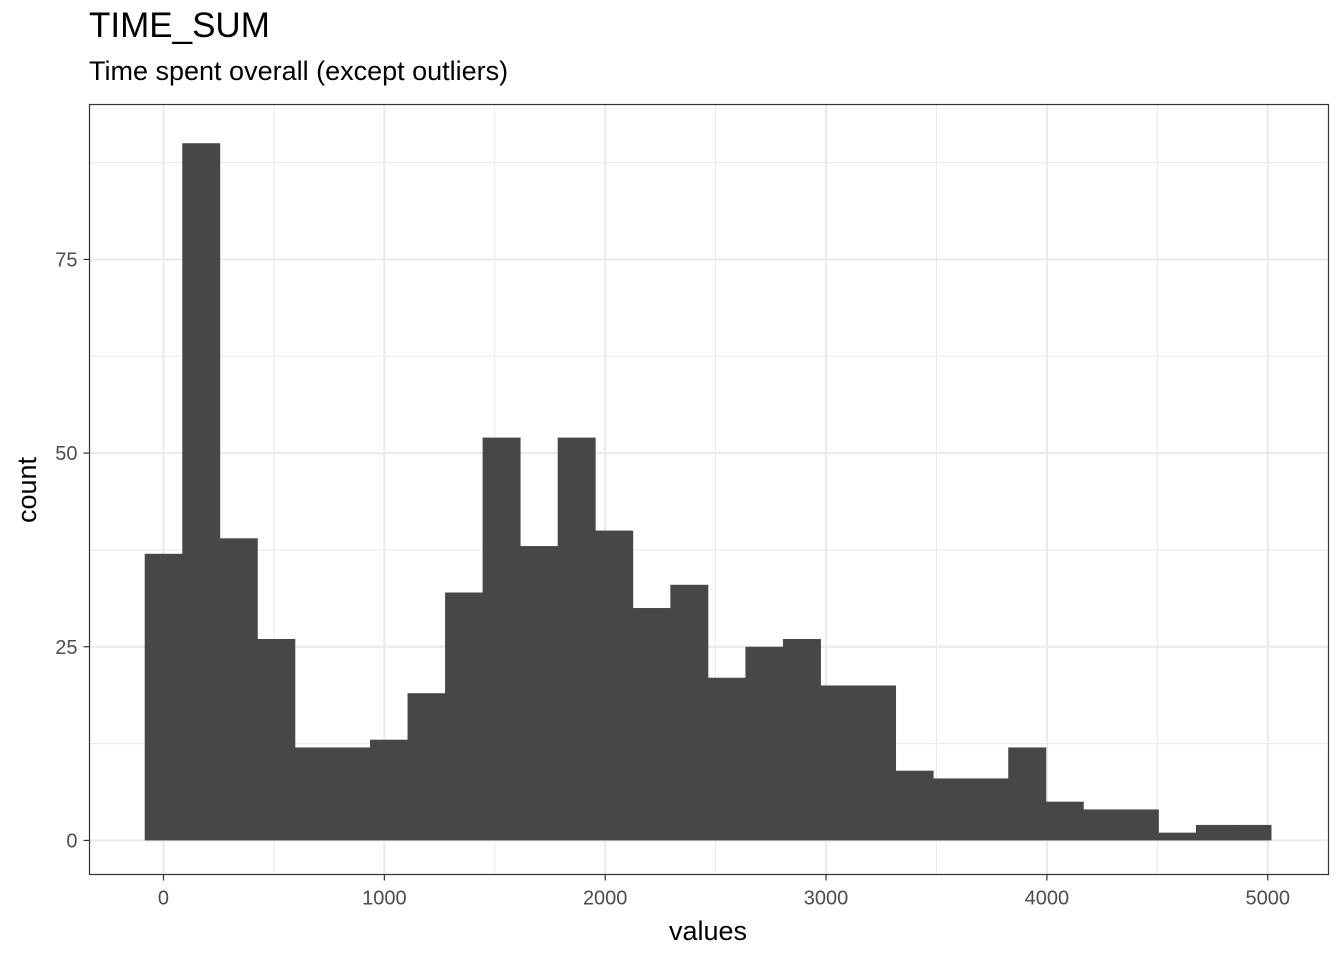  Describe the element at coordinates (605, 899) in the screenshot. I see `x-tick-label: 2000` at that location.